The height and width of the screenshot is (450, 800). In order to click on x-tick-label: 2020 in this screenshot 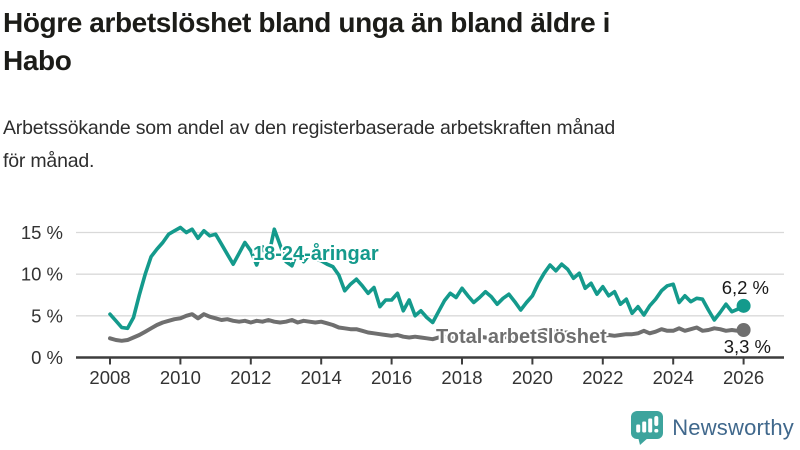, I will do `click(532, 377)`.